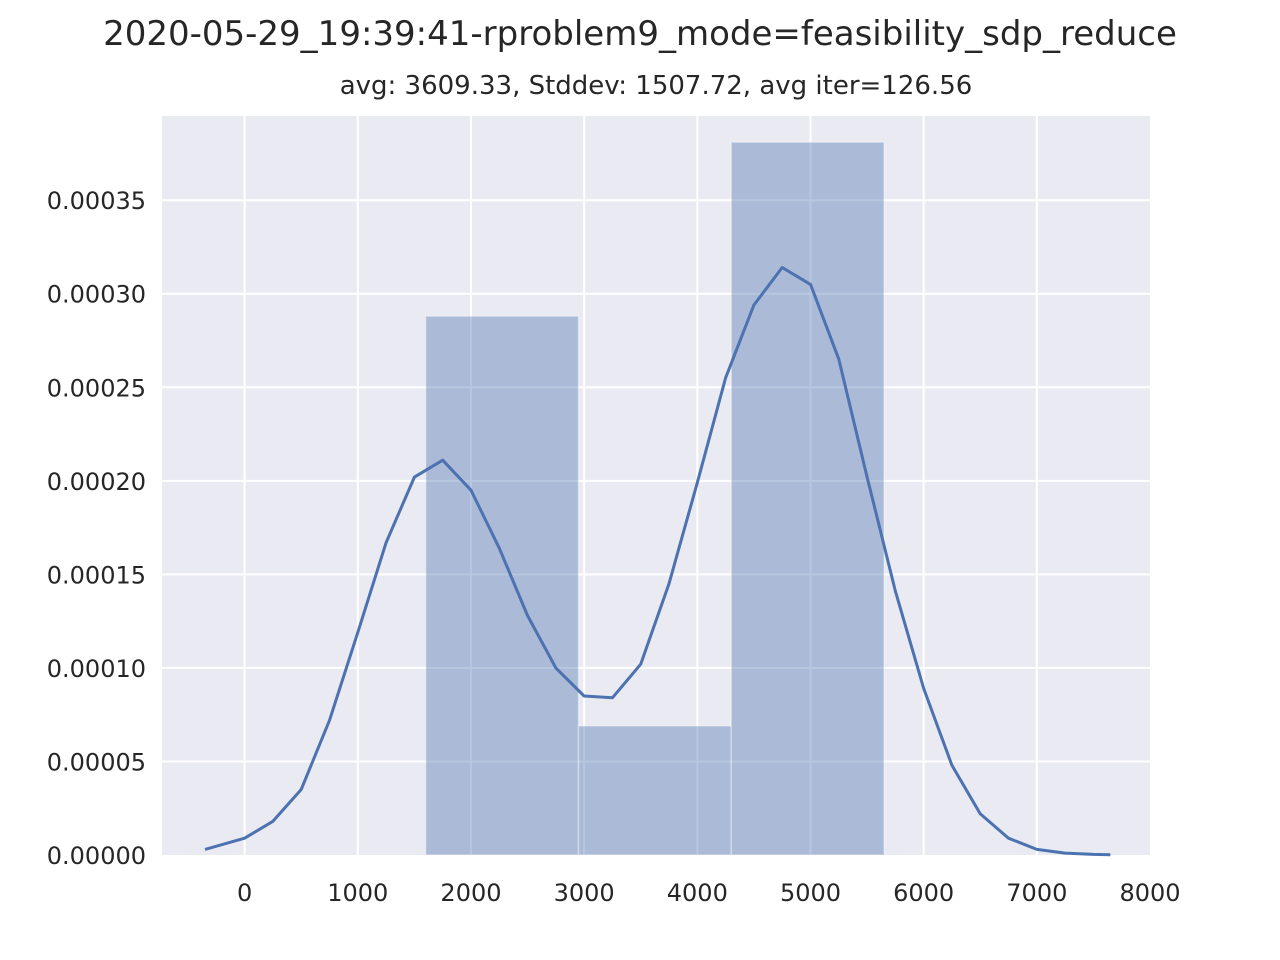  What do you see at coordinates (96, 201) in the screenshot?
I see `y-tick-label: 0.00035` at bounding box center [96, 201].